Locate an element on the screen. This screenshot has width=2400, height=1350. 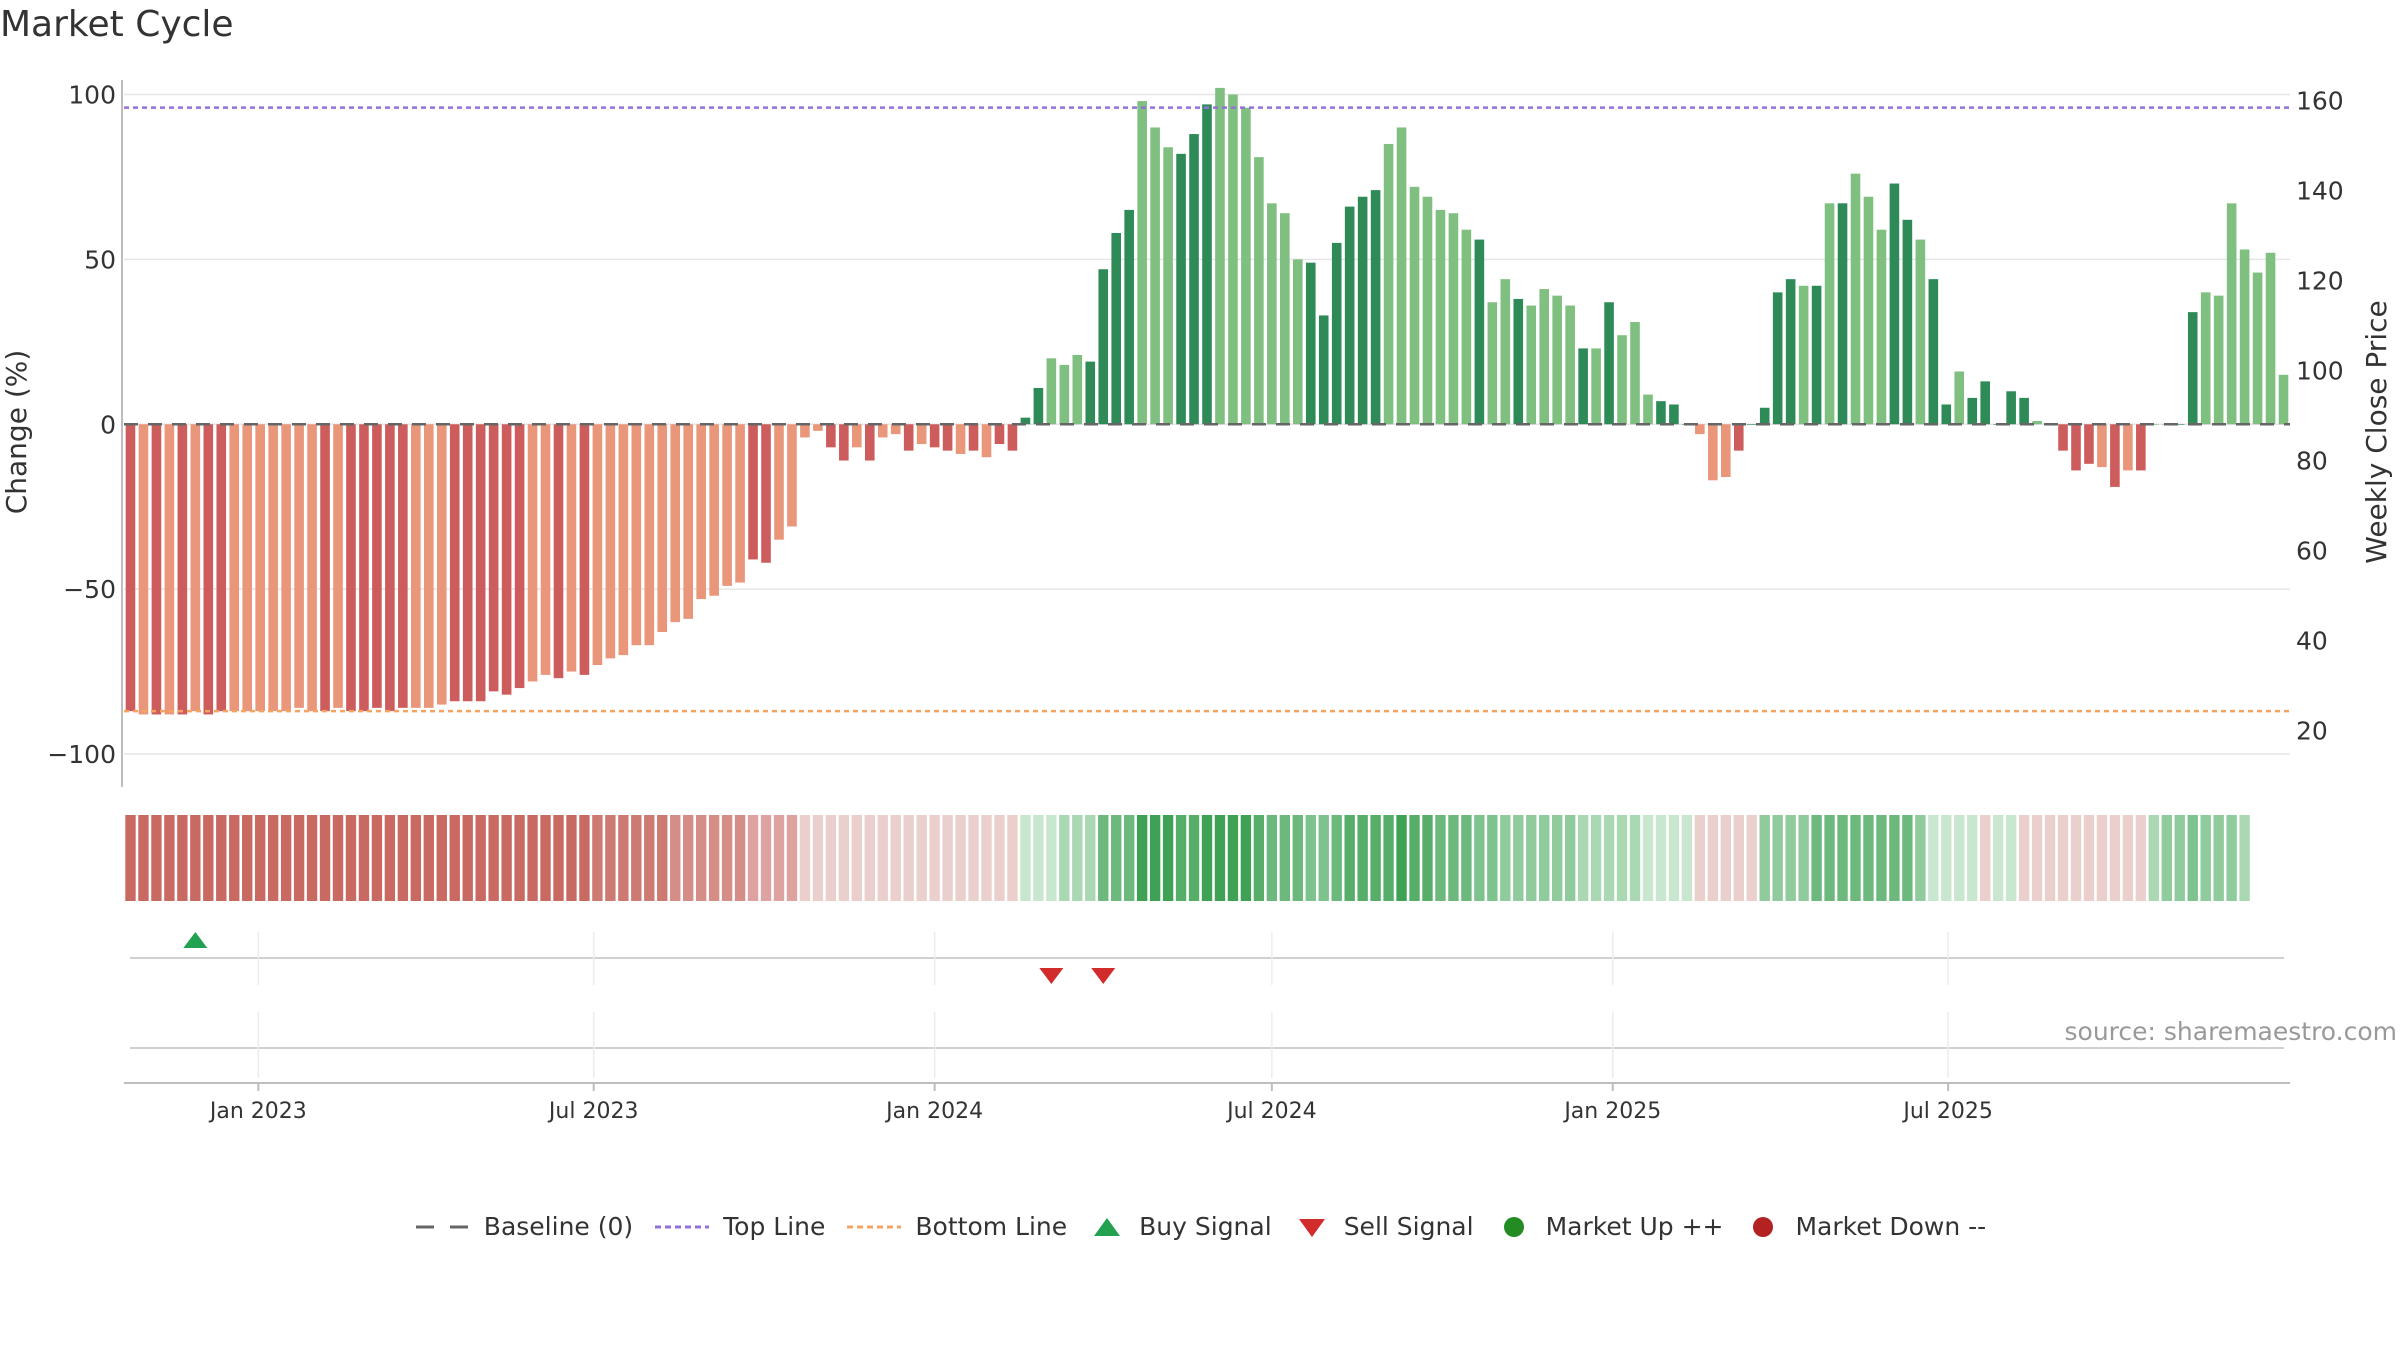
y2-tick-label: 100 is located at coordinates (2320, 371).